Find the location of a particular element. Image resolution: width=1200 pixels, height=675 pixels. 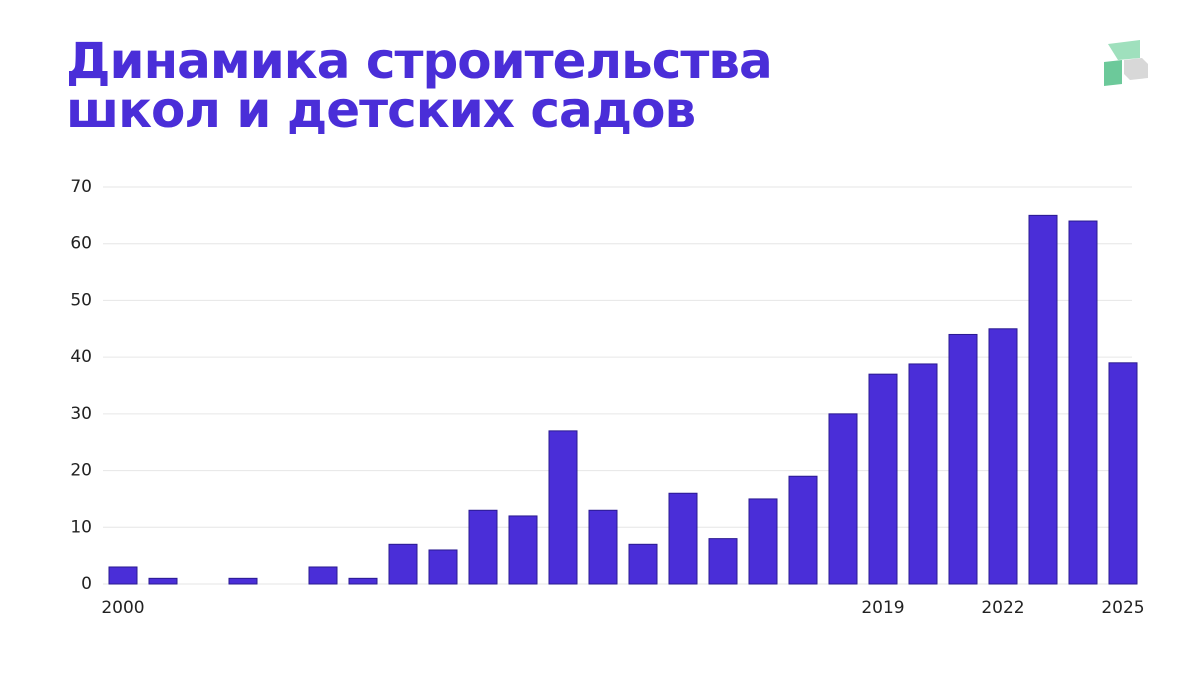

x-tick-label: 2019 is located at coordinates (882, 608).